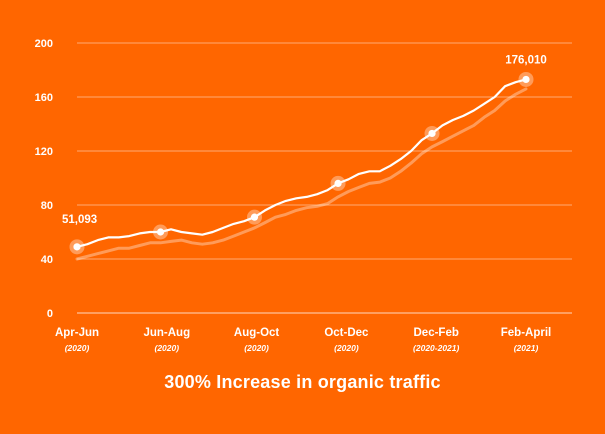 Image resolution: width=605 pixels, height=434 pixels. What do you see at coordinates (50, 314) in the screenshot?
I see `y-tick-label: 0` at bounding box center [50, 314].